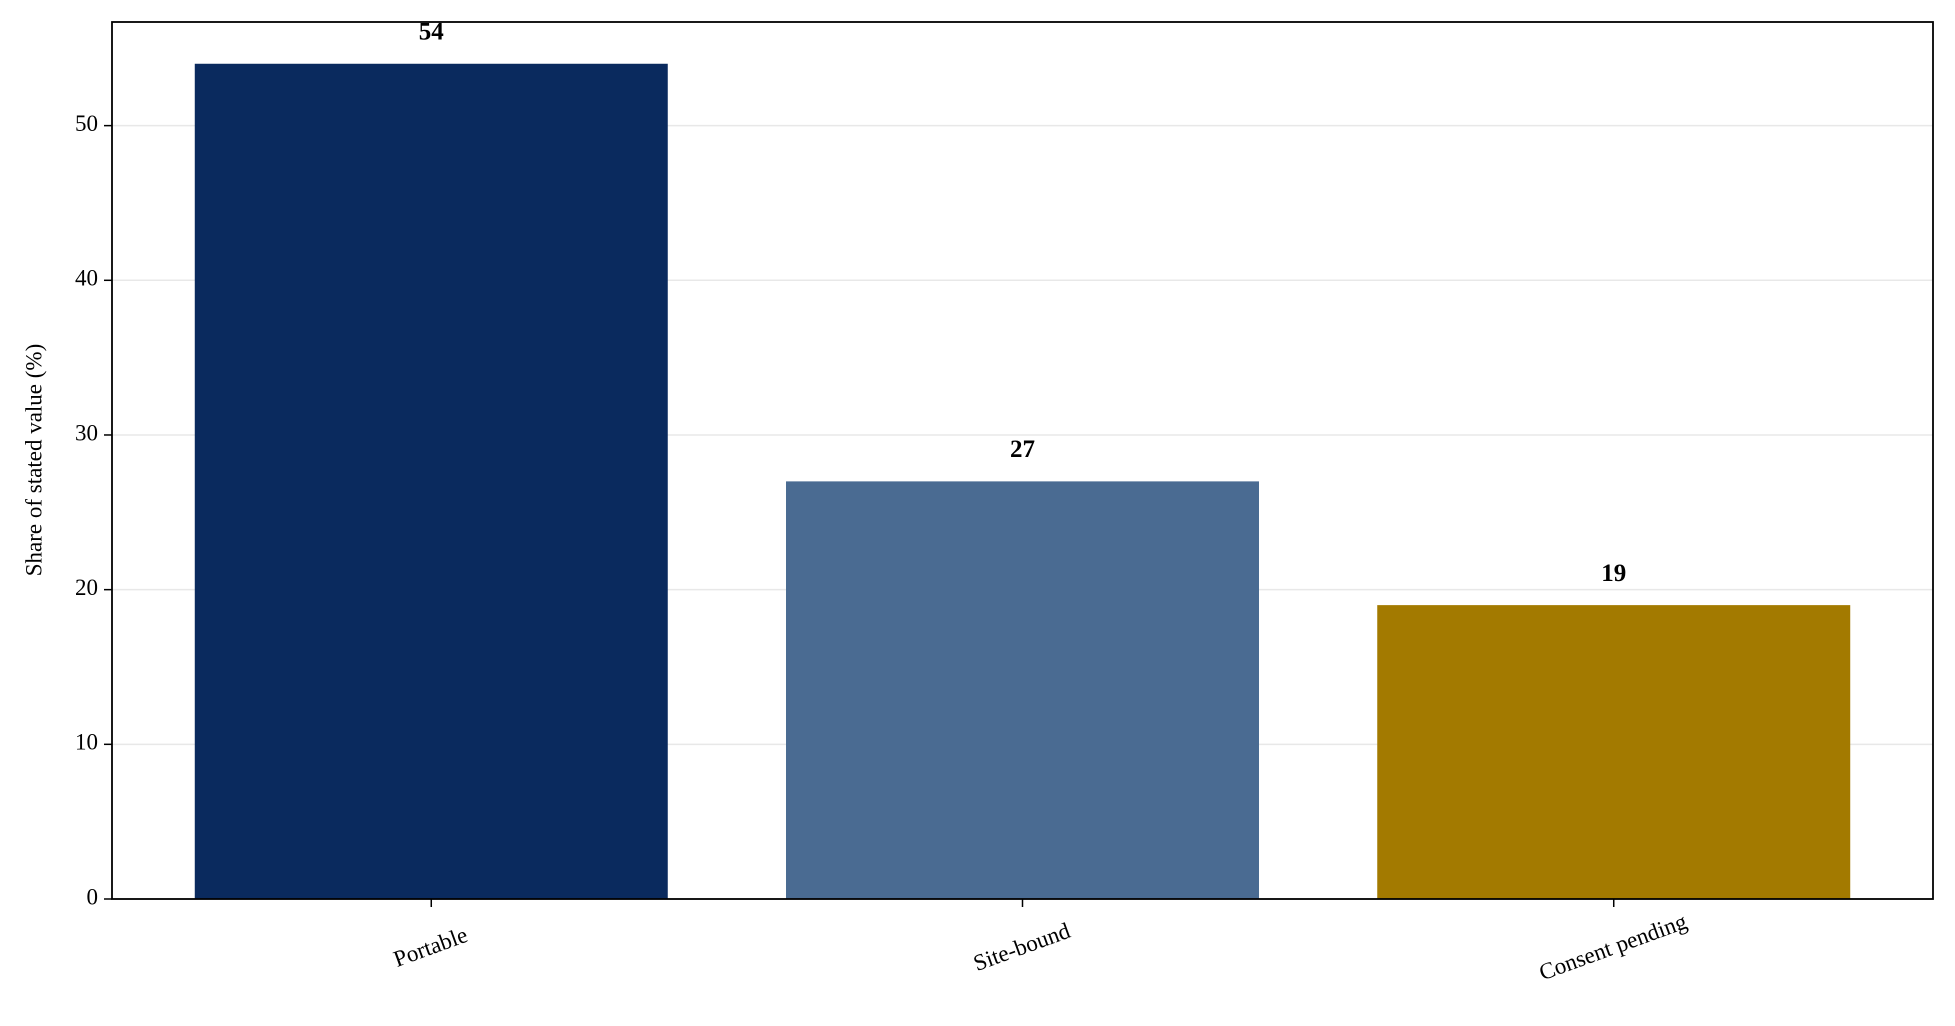  I want to click on y-tick-label: 30, so click(86, 432).